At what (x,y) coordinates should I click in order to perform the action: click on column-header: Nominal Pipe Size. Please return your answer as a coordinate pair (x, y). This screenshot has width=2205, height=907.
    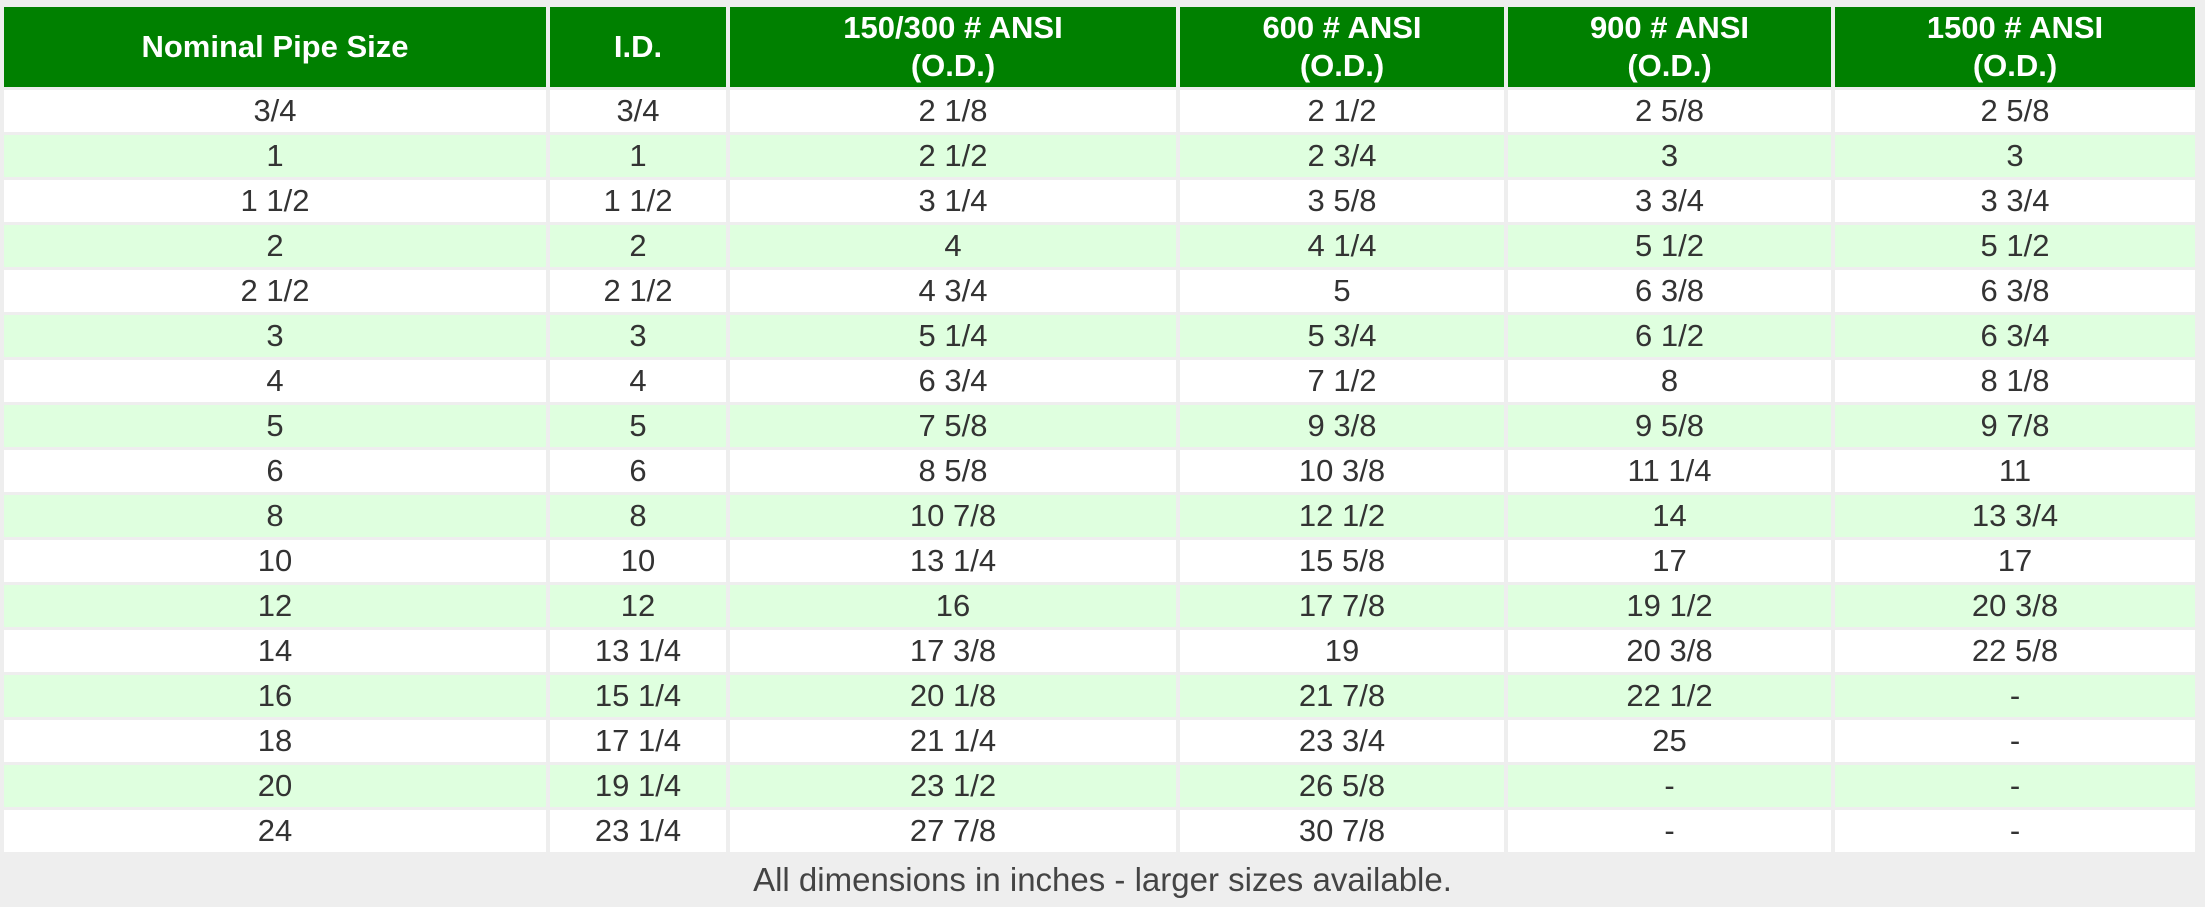
    Looking at the image, I should click on (275, 47).